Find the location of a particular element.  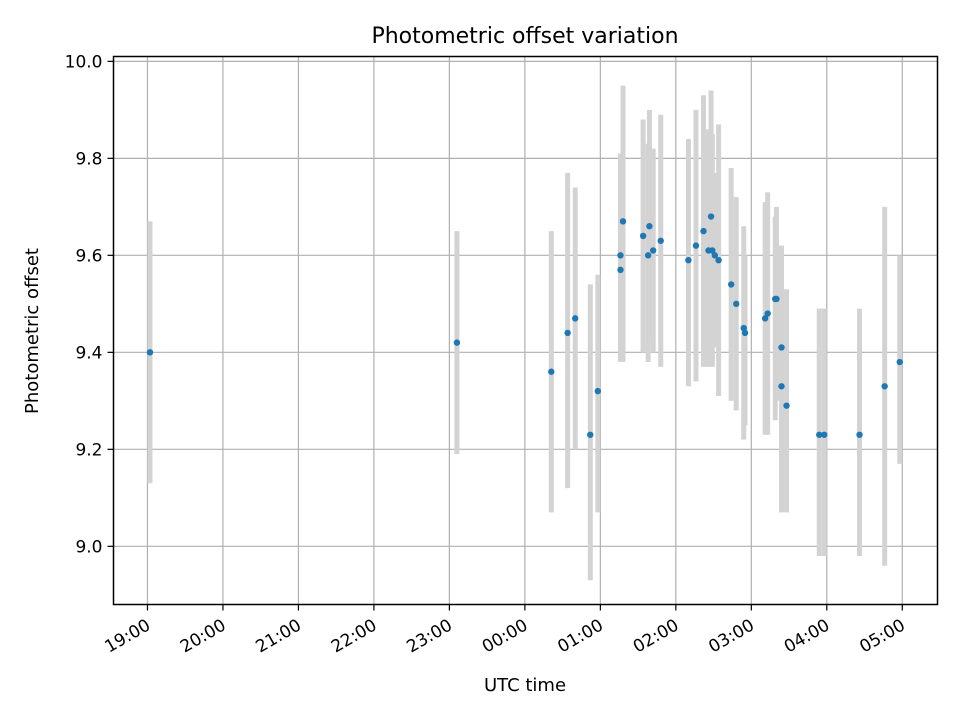

y-tick-label: 10.0 is located at coordinates (84, 62).